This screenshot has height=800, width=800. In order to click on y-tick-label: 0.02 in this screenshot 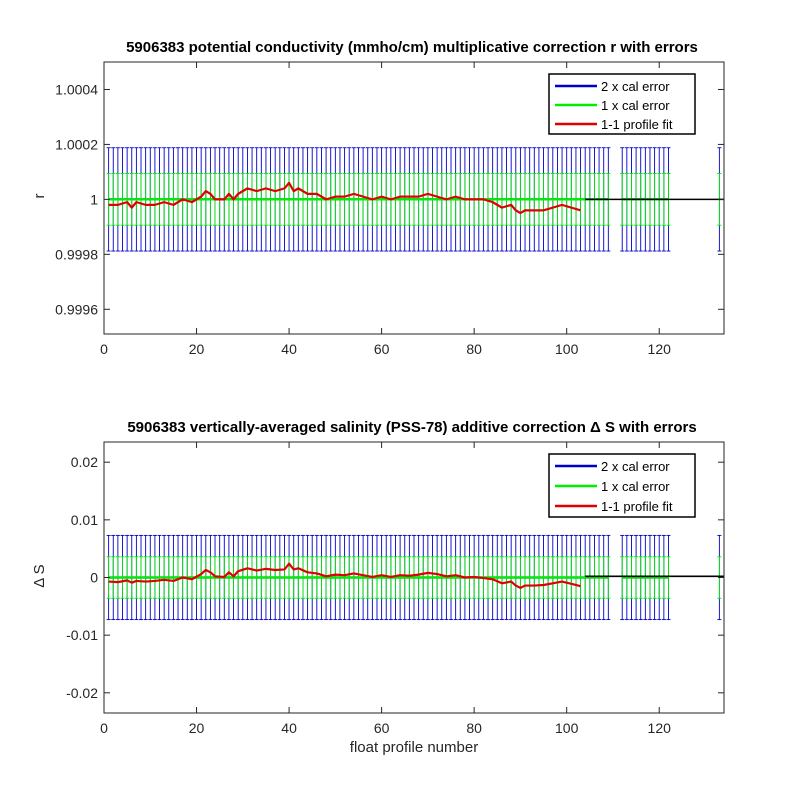, I will do `click(84, 462)`.